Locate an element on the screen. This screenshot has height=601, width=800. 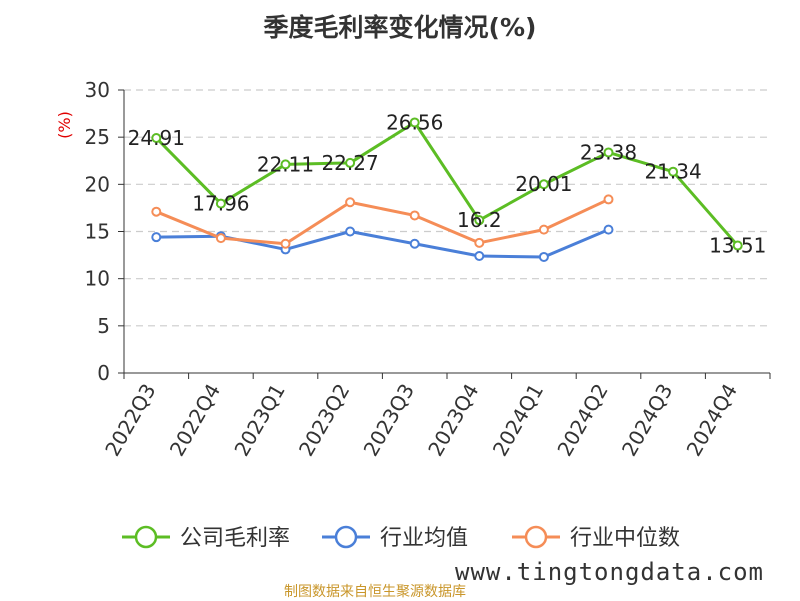
x-tick-label: 2022Q3 is located at coordinates (130, 420).